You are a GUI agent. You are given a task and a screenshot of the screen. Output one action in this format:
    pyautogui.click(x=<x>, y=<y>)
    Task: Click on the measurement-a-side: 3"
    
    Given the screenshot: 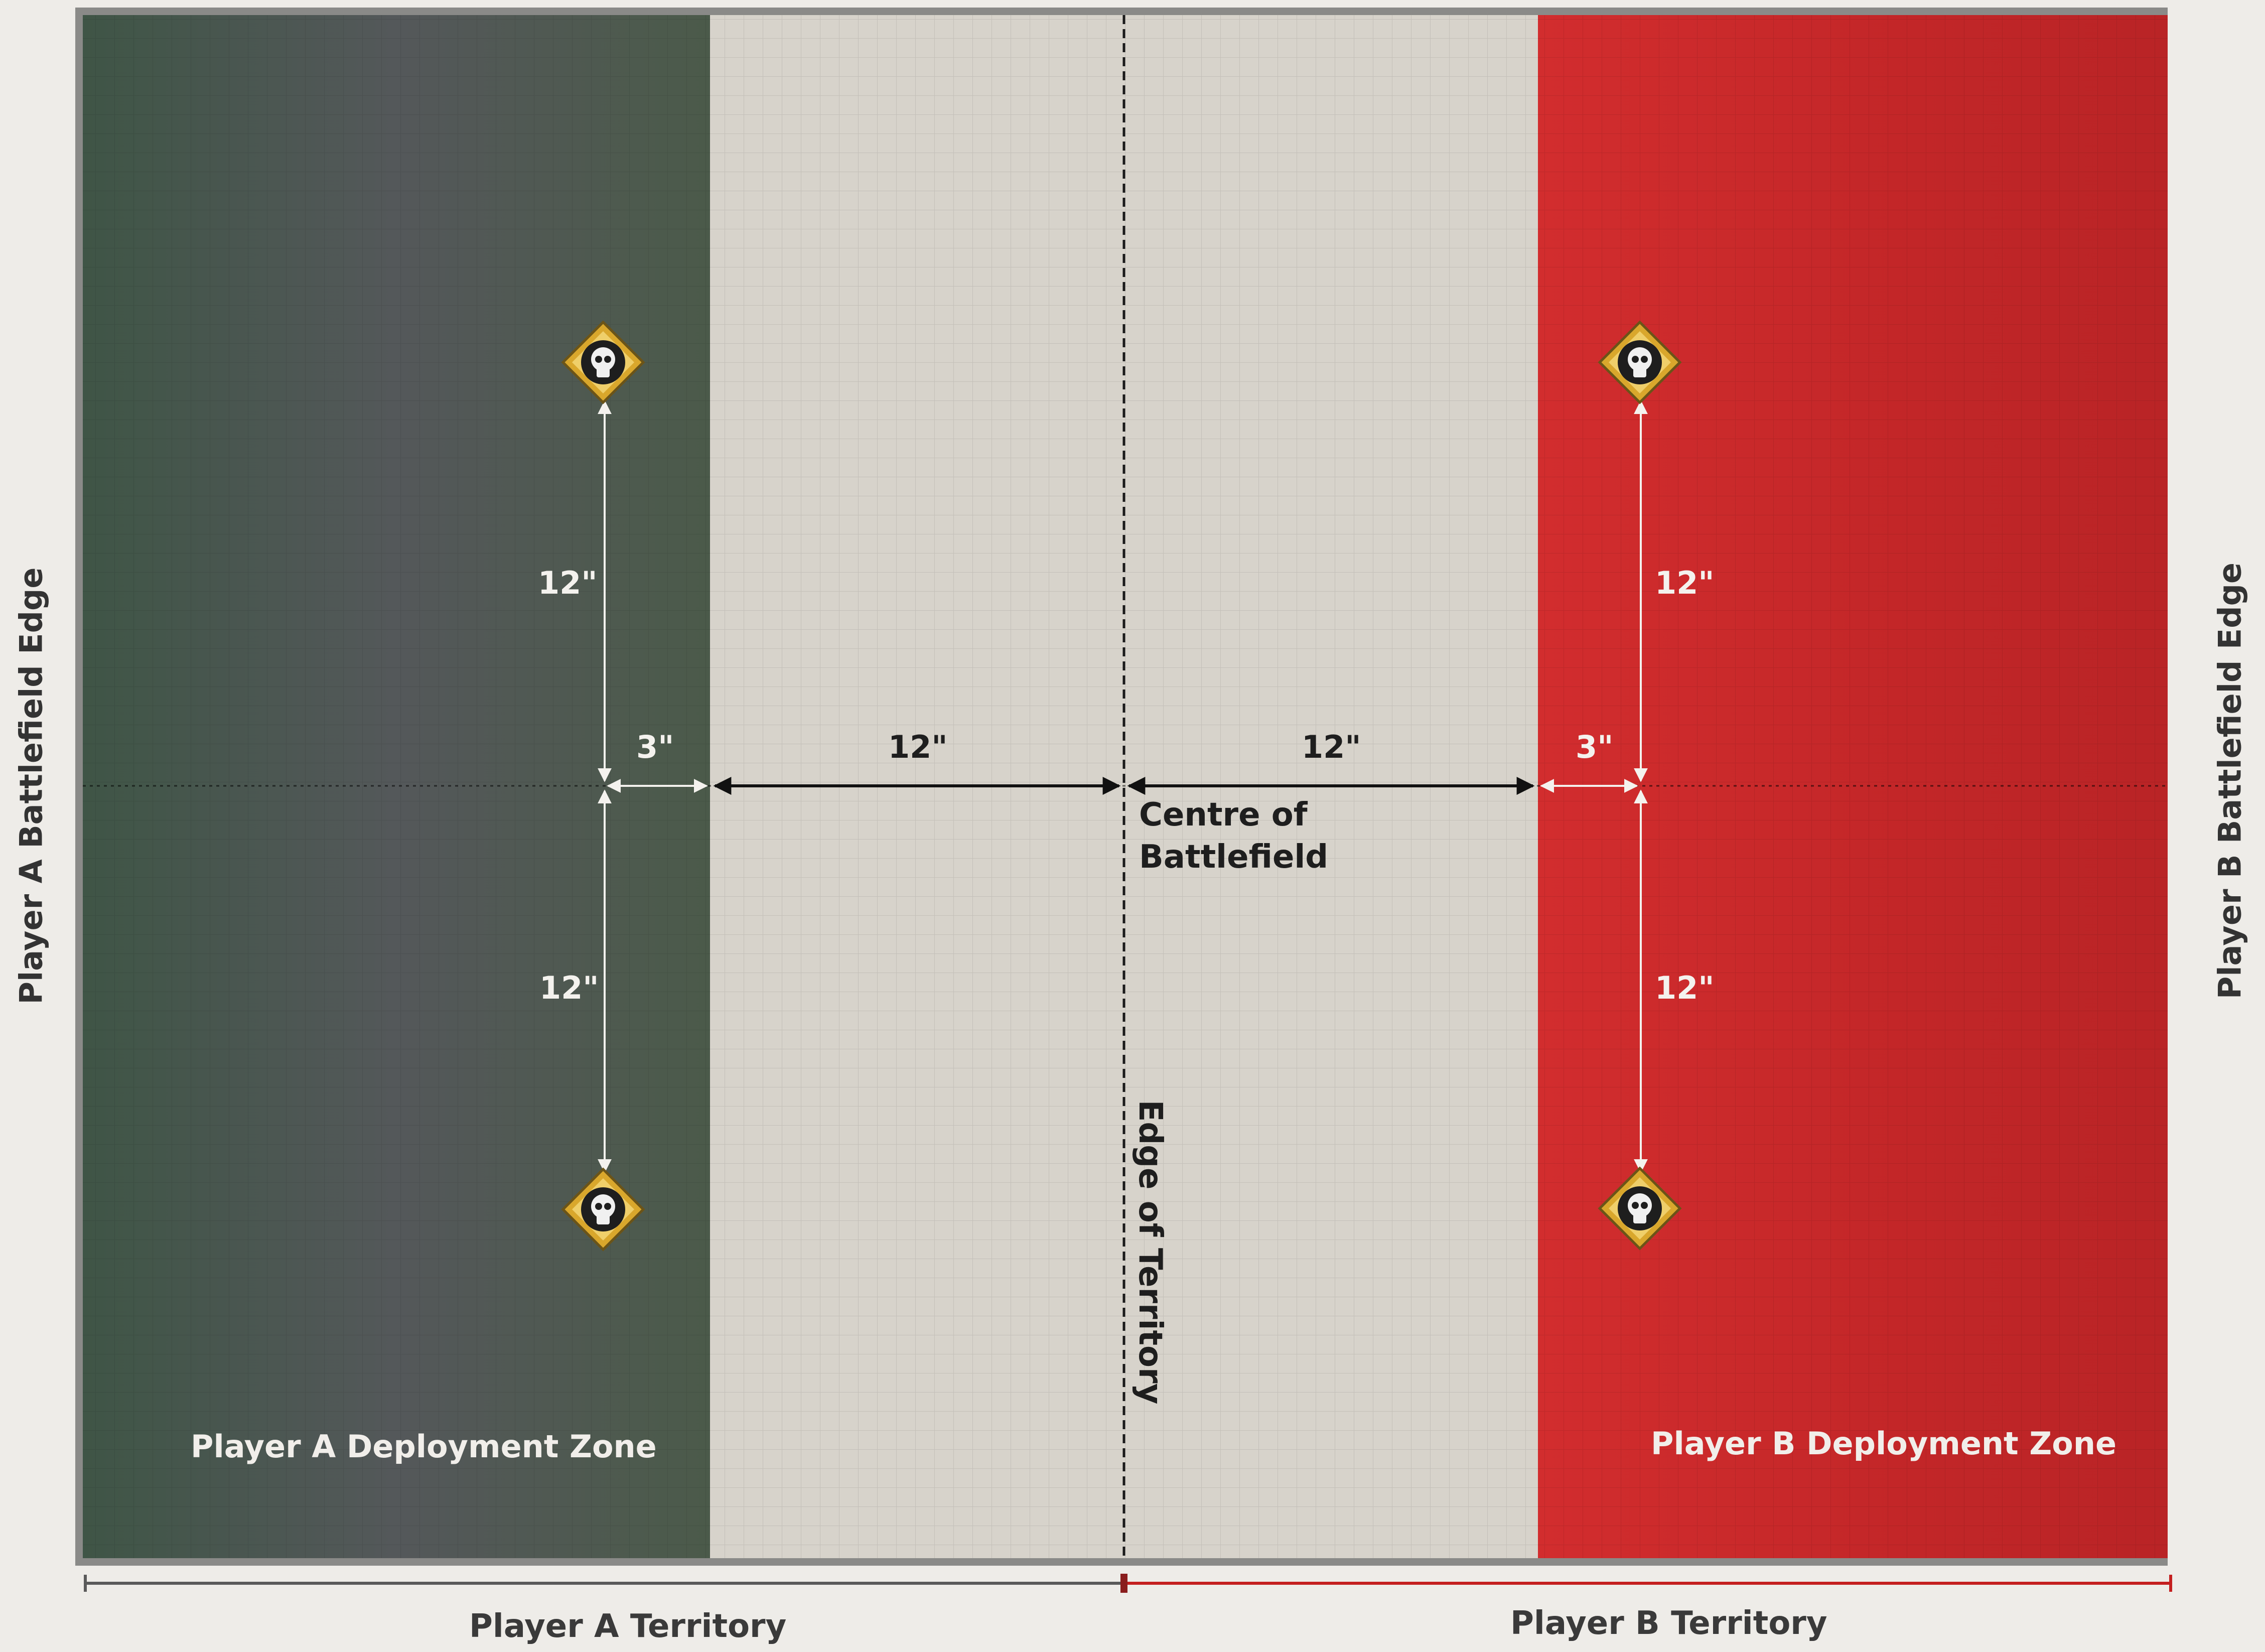 What is the action you would take?
    pyautogui.click(x=655, y=747)
    